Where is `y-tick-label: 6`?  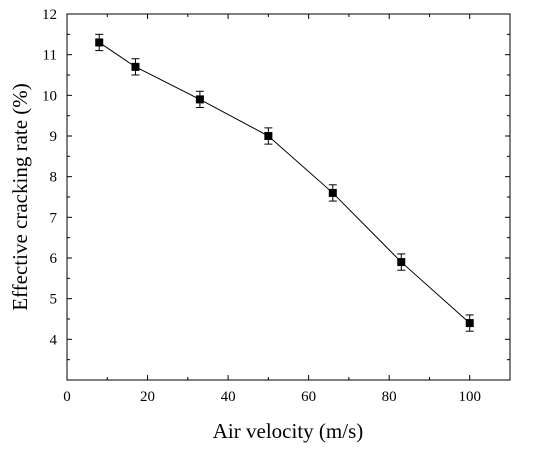
y-tick-label: 6 is located at coordinates (54, 259).